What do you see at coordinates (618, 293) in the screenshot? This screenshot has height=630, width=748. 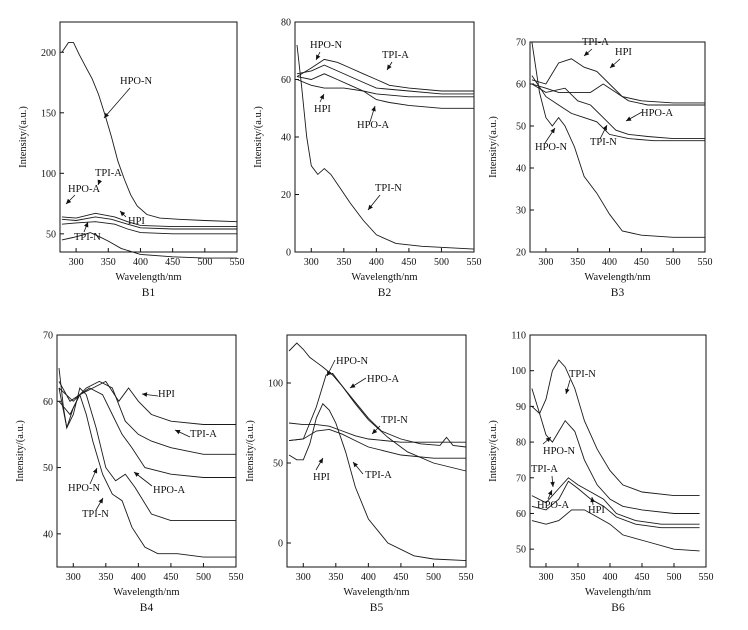 I see `panel-label: B3` at bounding box center [618, 293].